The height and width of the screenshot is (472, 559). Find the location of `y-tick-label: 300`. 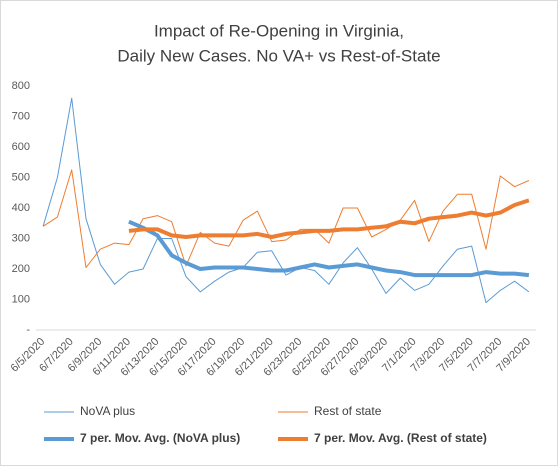

y-tick-label: 300 is located at coordinates (21, 238).